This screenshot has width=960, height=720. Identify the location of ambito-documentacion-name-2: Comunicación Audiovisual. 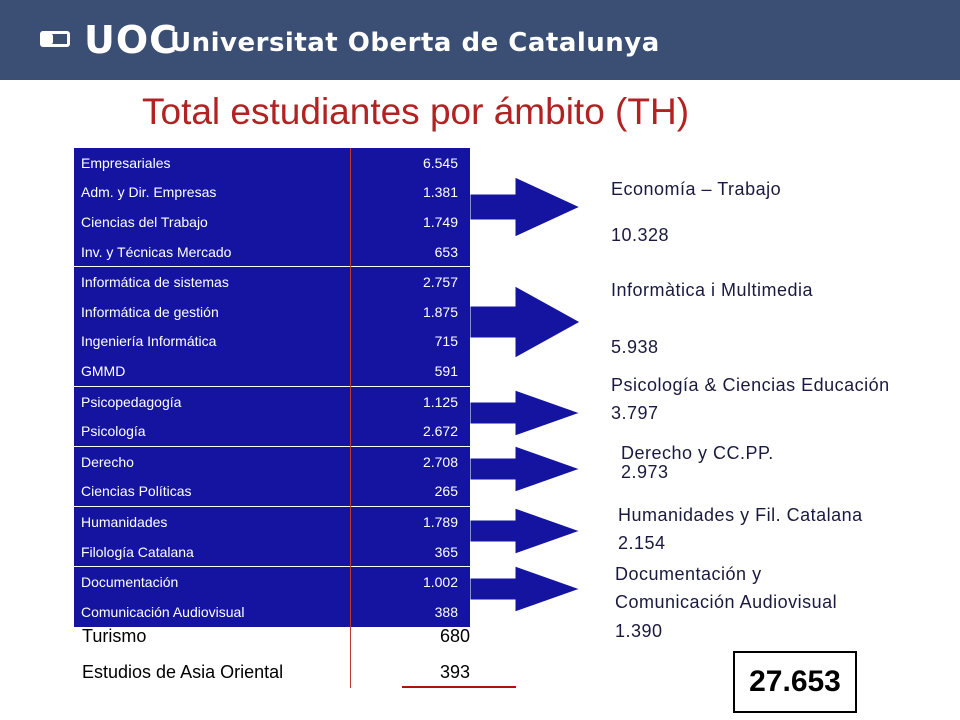
(726, 602).